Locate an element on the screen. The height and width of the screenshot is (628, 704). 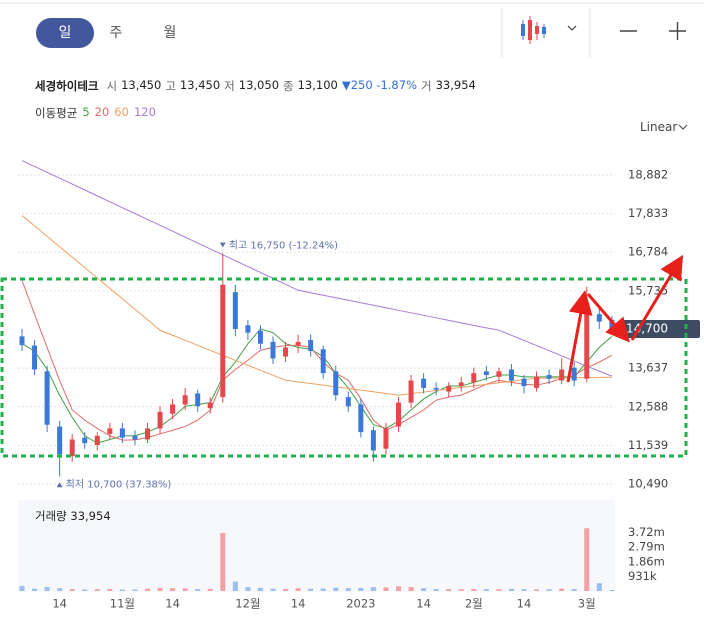
change: ▼250 -1.87% is located at coordinates (379, 85).